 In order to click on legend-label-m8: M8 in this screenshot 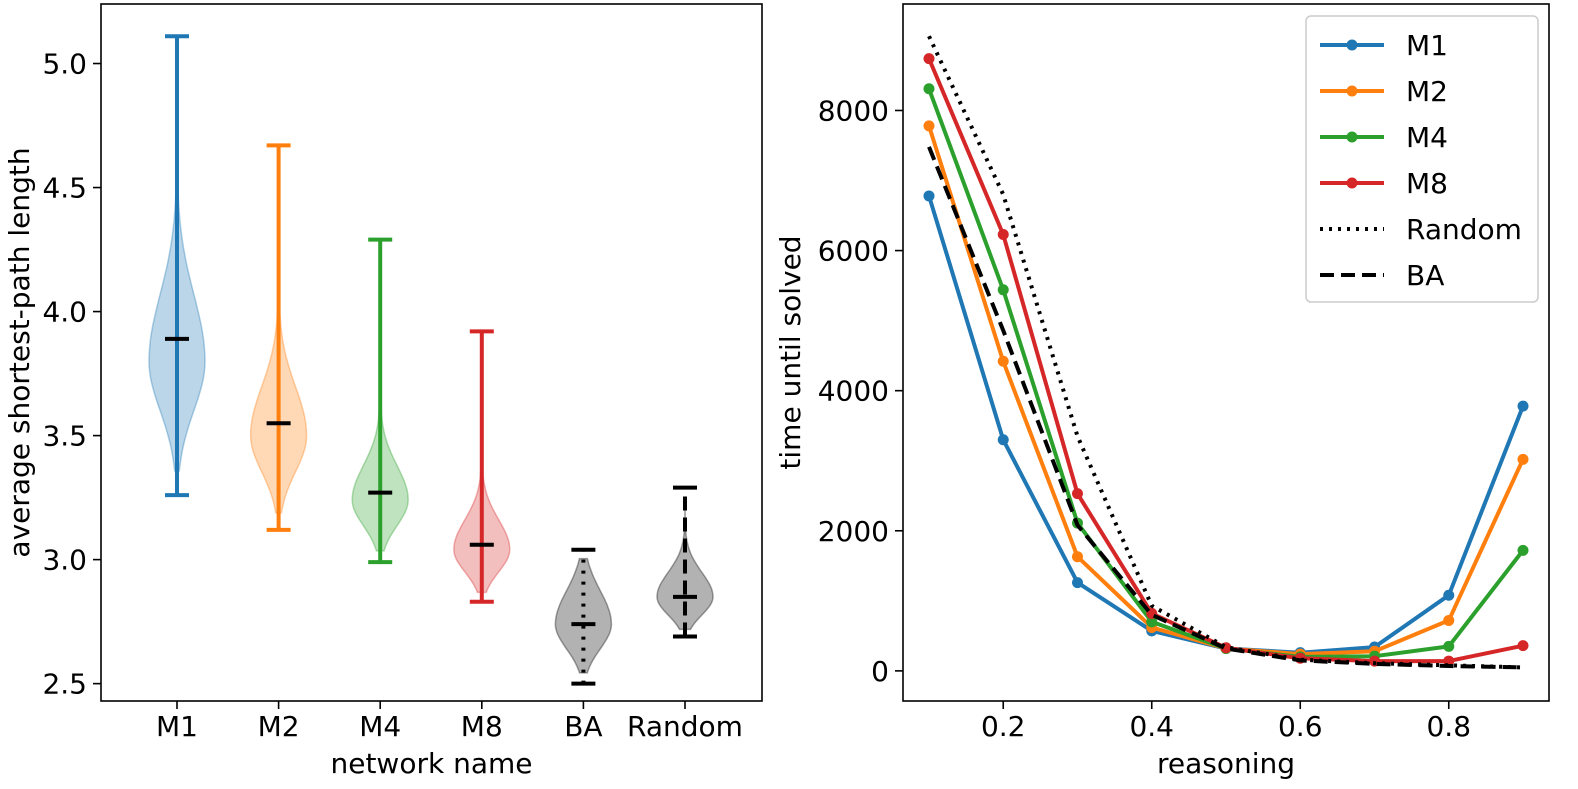, I will do `click(1427, 183)`.